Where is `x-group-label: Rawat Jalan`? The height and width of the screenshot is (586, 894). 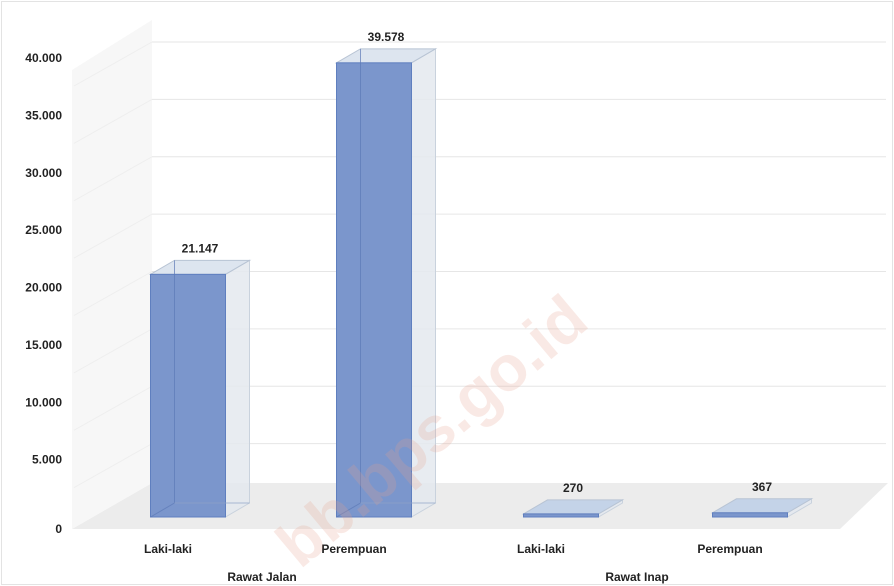 x-group-label: Rawat Jalan is located at coordinates (261, 577).